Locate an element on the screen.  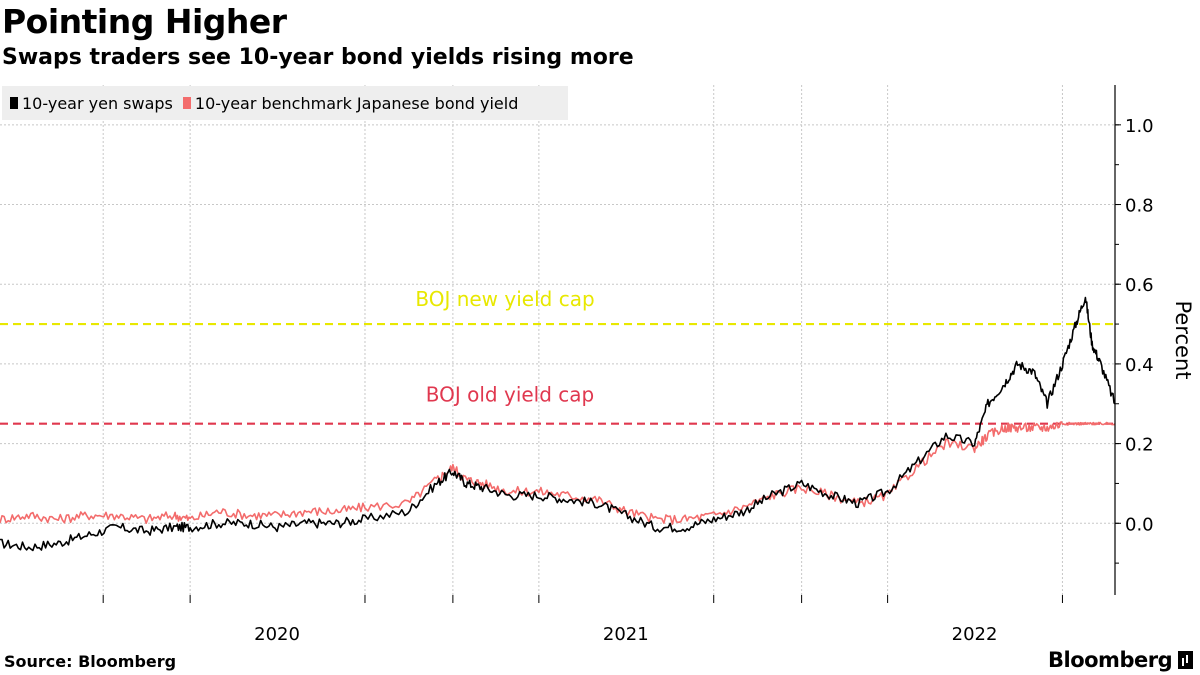
legend-swatch-jgb is located at coordinates (186, 103).